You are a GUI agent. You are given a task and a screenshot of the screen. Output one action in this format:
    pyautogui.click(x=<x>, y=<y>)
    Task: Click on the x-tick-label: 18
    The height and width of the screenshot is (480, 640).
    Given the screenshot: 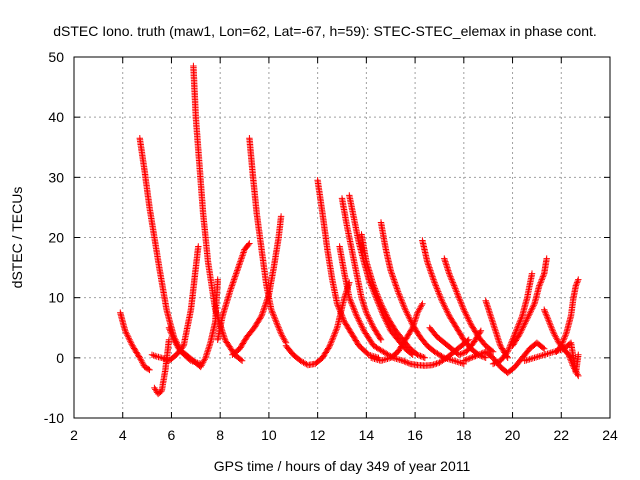 What is the action you would take?
    pyautogui.click(x=464, y=435)
    